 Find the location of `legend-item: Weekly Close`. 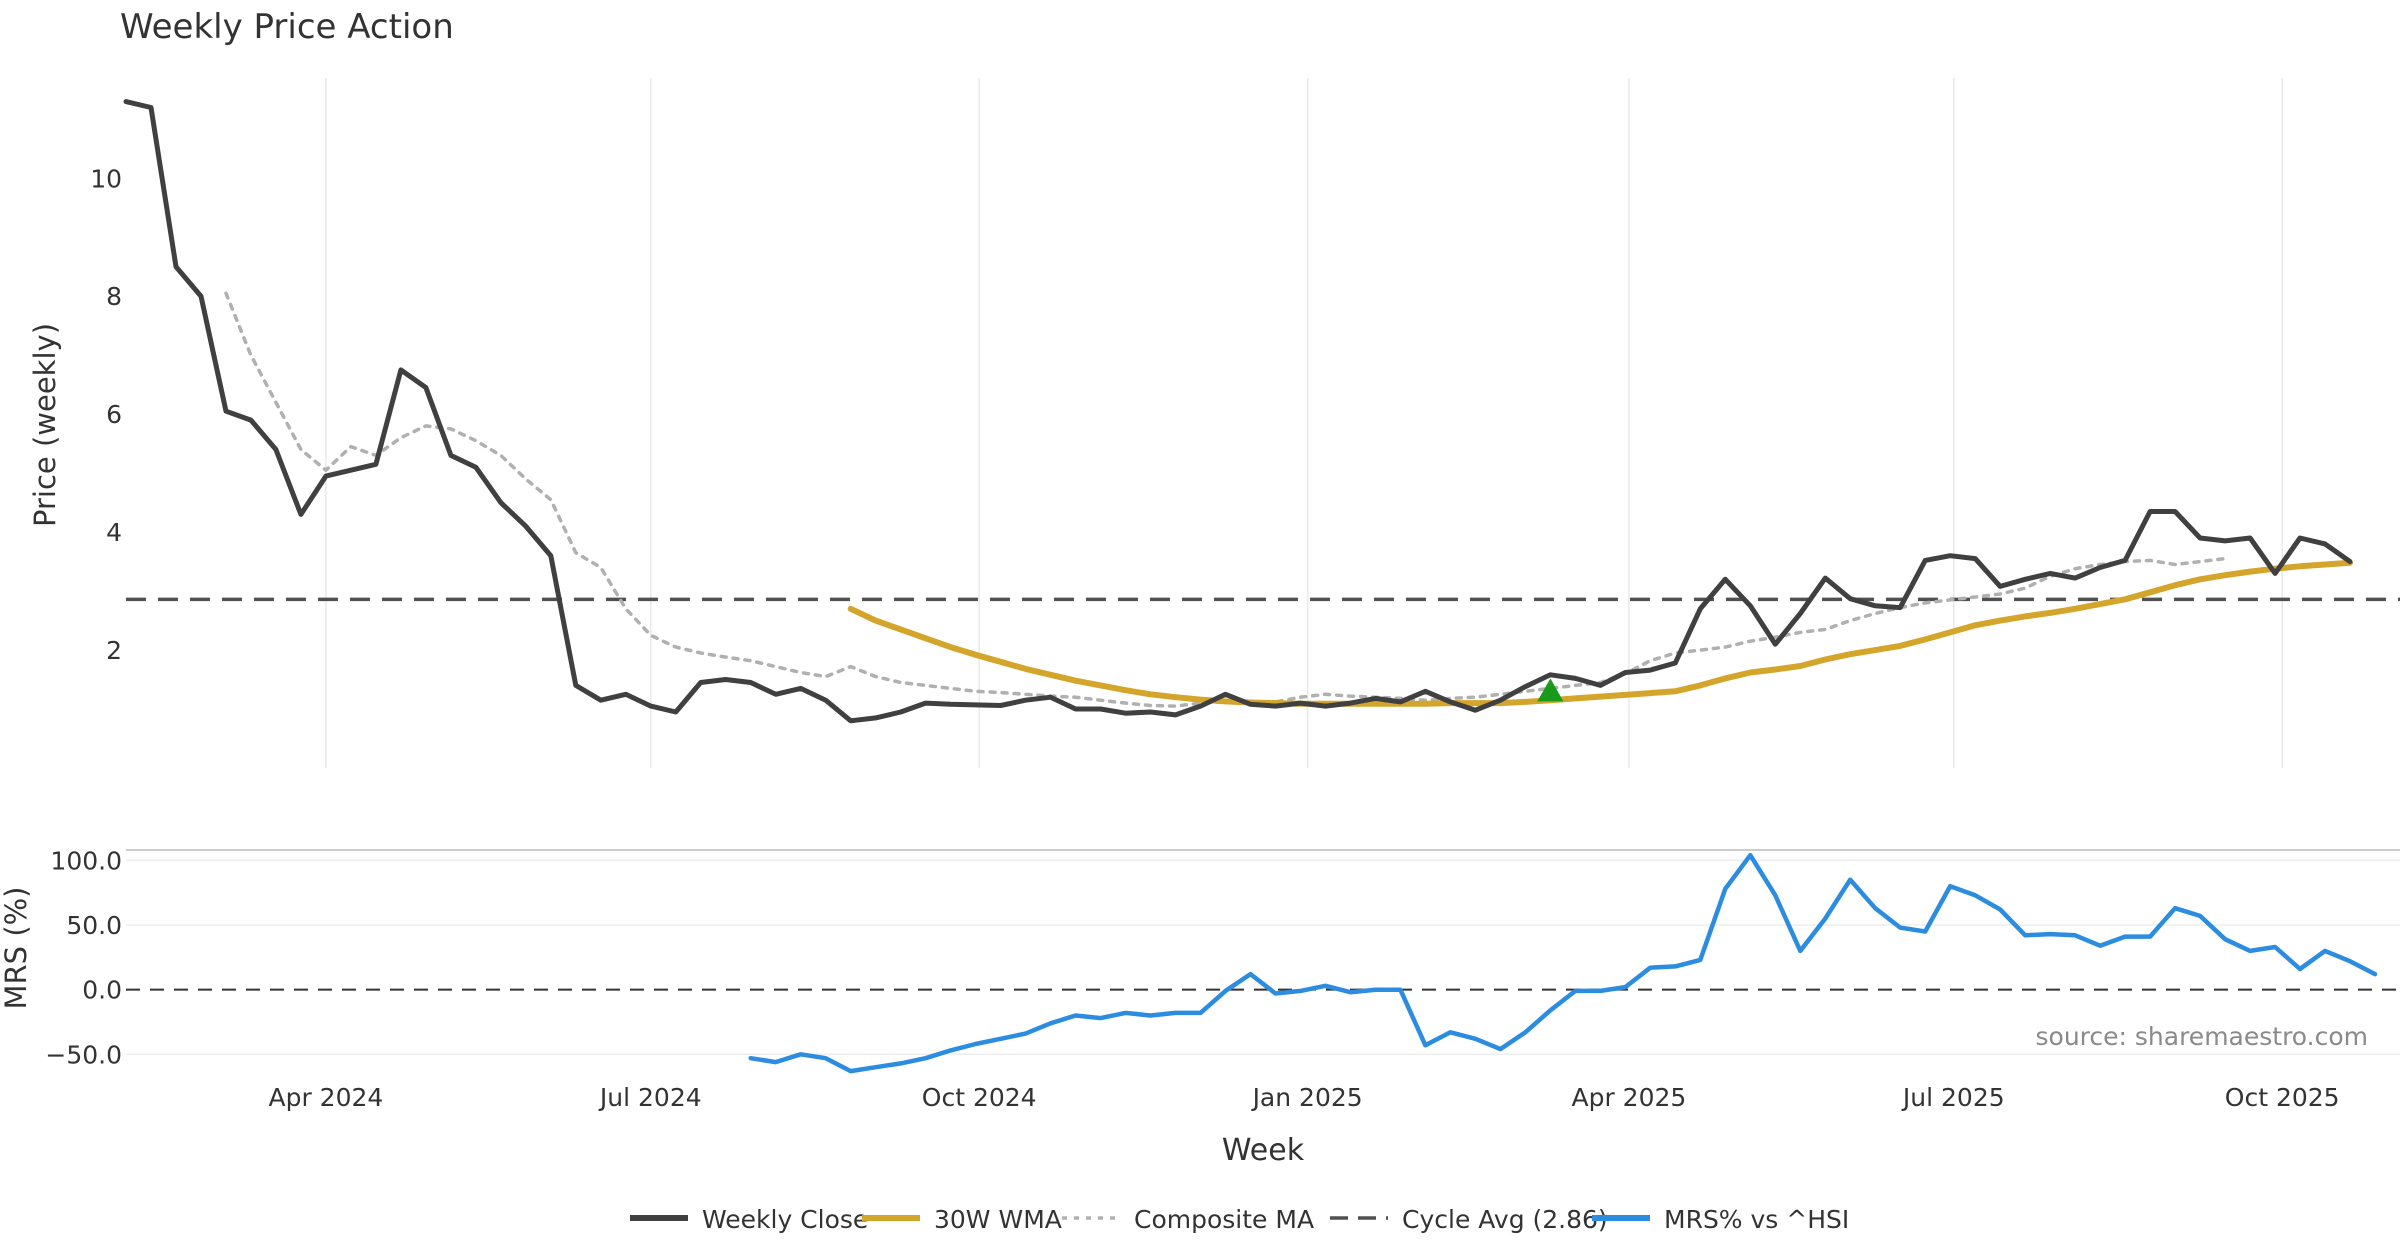

legend-item: Weekly Close is located at coordinates (749, 1219).